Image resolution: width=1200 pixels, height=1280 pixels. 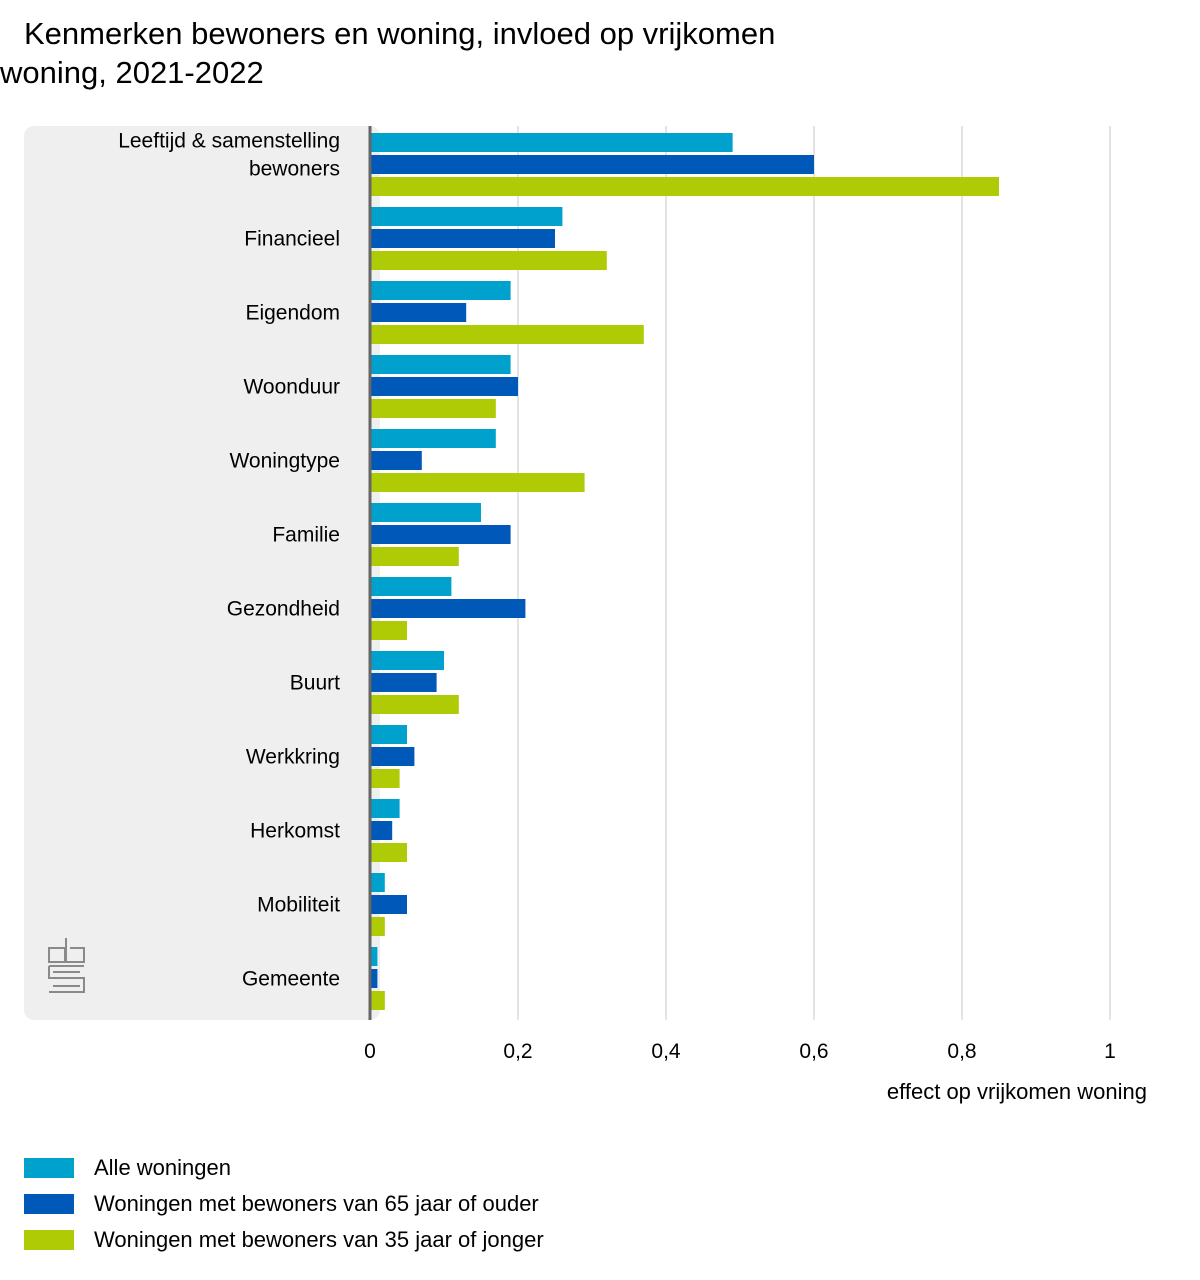 I want to click on legend-swatch-35-of-jonger, so click(x=49, y=1240).